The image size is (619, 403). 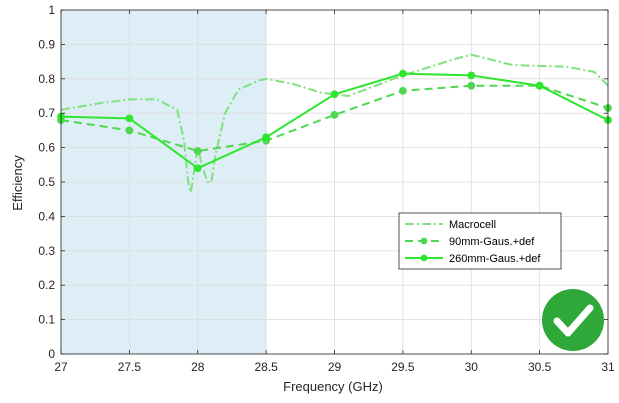 I want to click on y-tick-label: 0.5, so click(x=46, y=182).